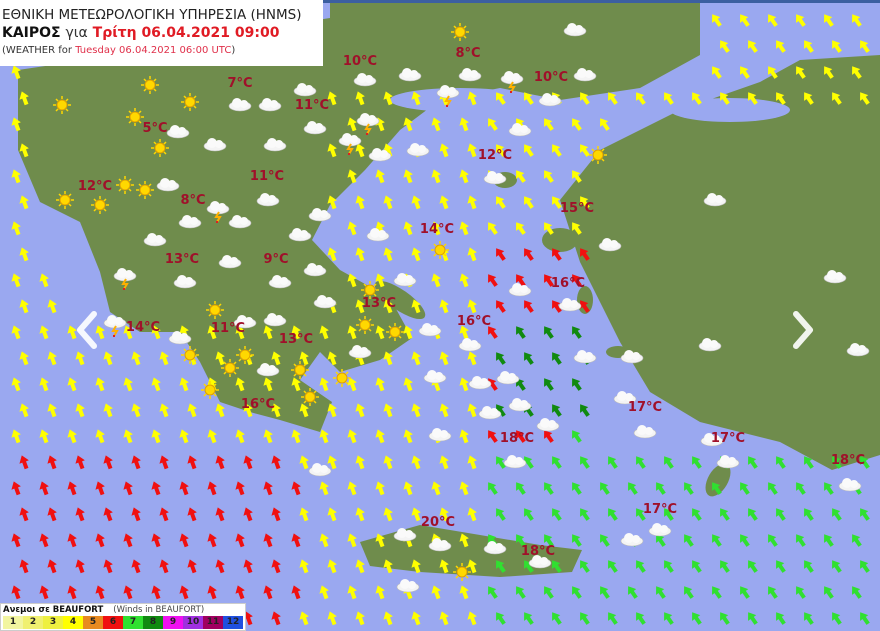 The image size is (880, 631). I want to click on land-rhodes, so click(718, 480).